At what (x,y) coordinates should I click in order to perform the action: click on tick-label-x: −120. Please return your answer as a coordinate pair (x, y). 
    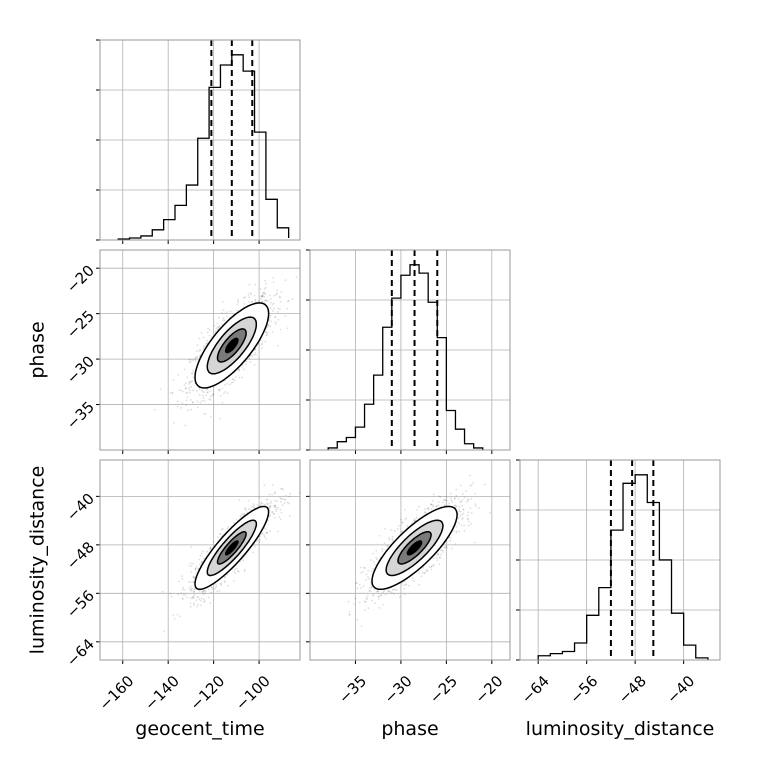
    Looking at the image, I should click on (208, 693).